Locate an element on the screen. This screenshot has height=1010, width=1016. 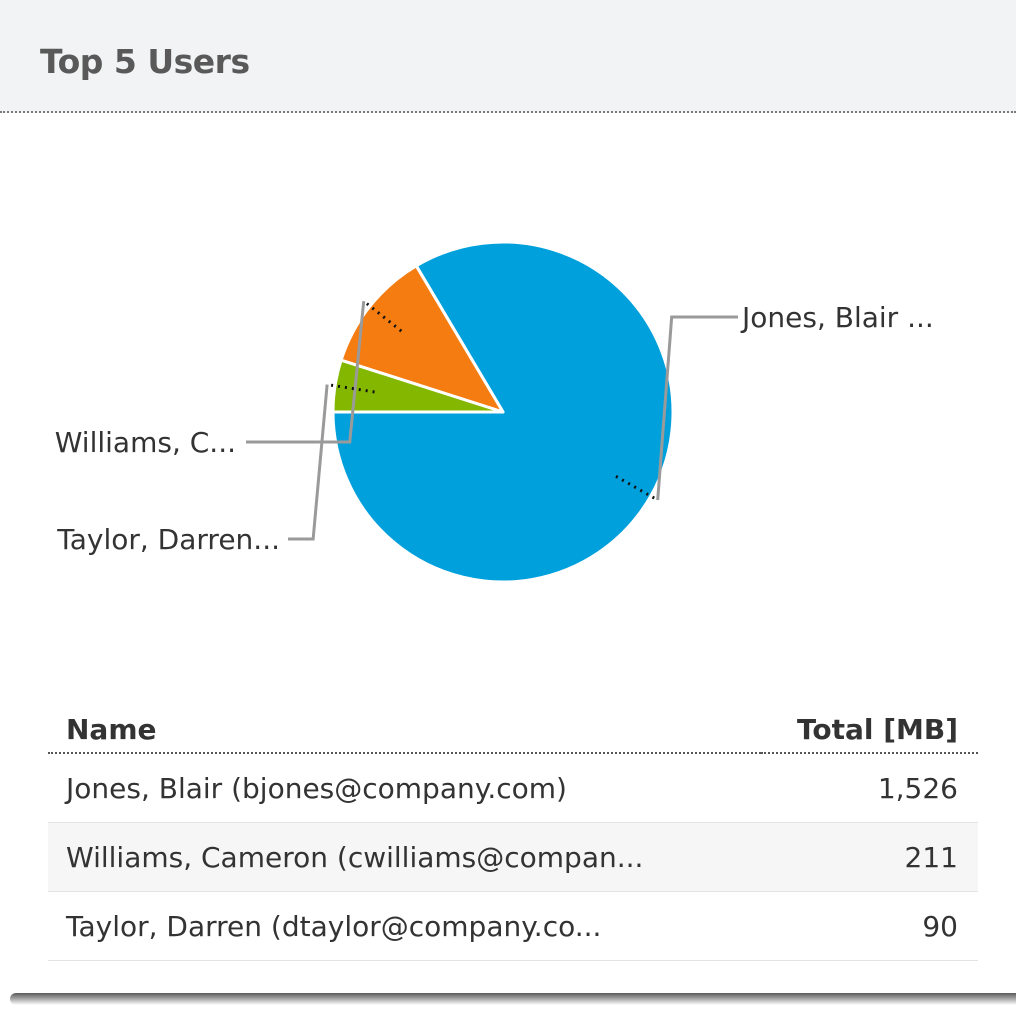
table-row: Taylor, Darren (dtaylor@company.co... 90 is located at coordinates (513, 926).